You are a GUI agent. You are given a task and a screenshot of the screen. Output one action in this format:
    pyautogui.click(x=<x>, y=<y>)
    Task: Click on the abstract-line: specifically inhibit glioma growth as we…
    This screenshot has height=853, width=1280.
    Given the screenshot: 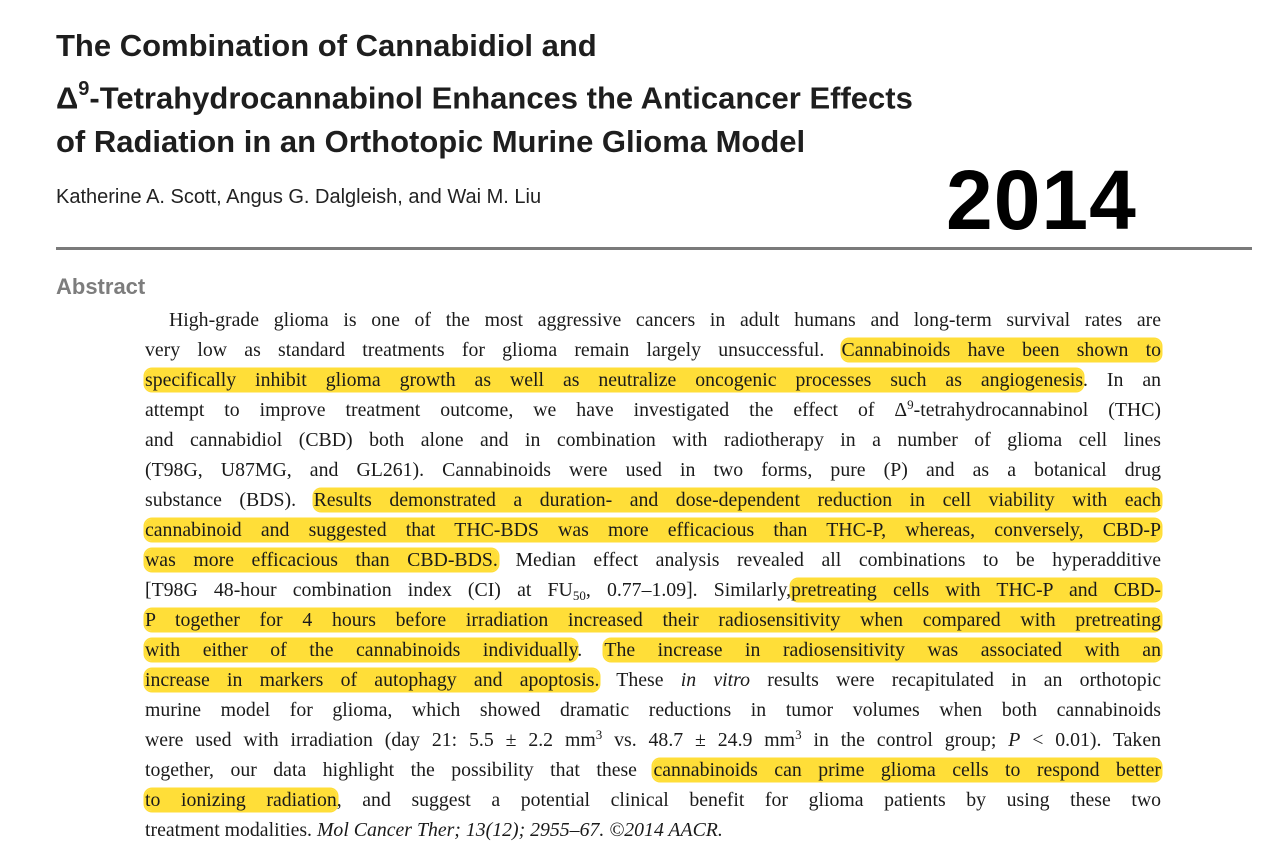 What is the action you would take?
    pyautogui.click(x=653, y=380)
    